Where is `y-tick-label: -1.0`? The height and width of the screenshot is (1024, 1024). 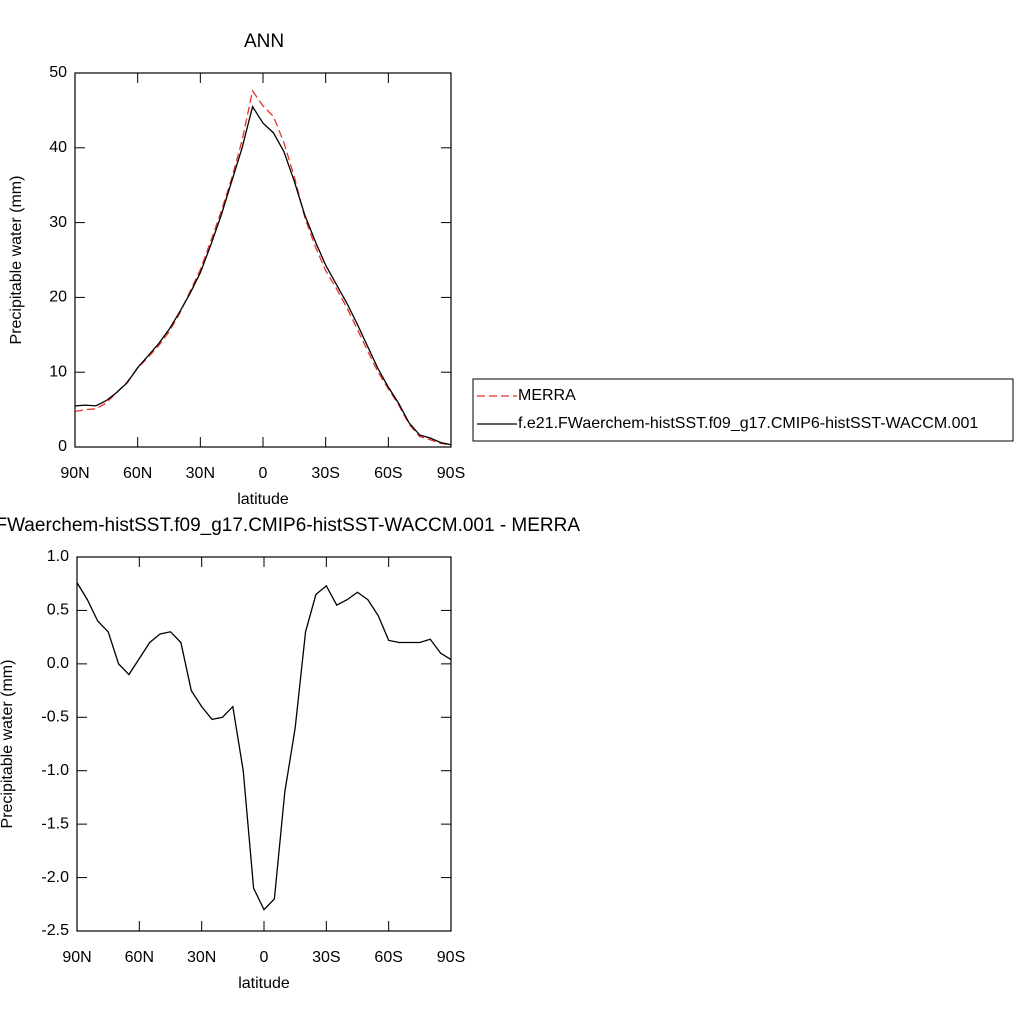 y-tick-label: -1.0 is located at coordinates (55, 770).